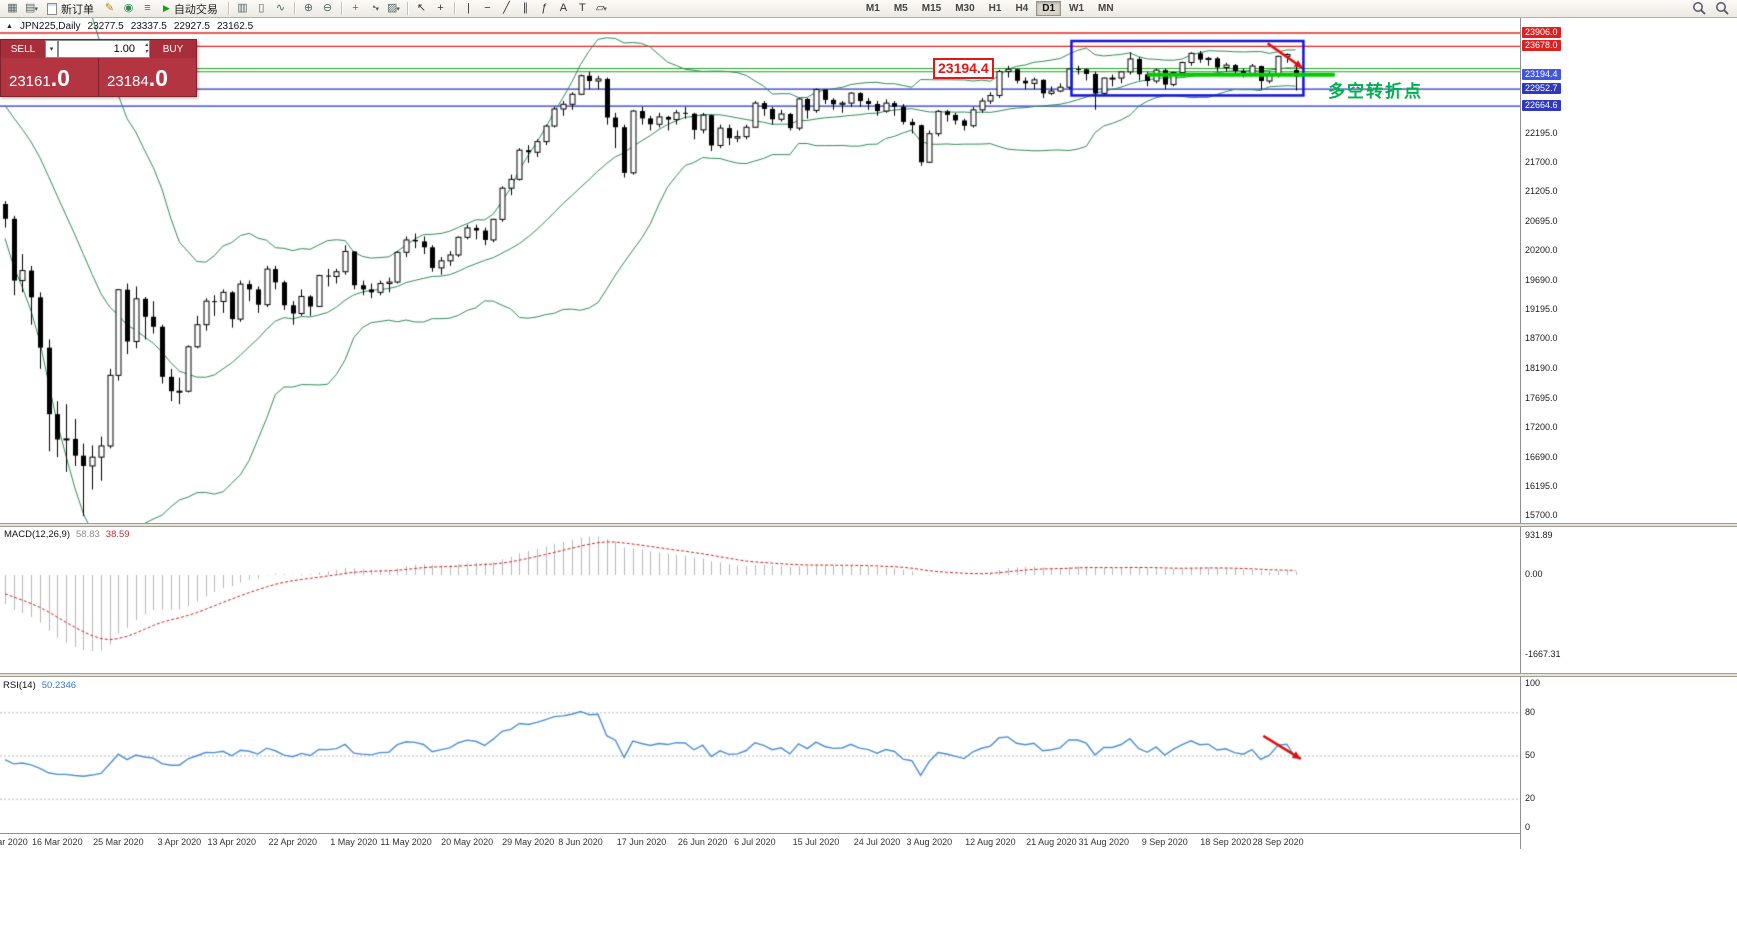  Describe the element at coordinates (1541, 397) in the screenshot. I see `price-scale-label: 17695.0` at that location.